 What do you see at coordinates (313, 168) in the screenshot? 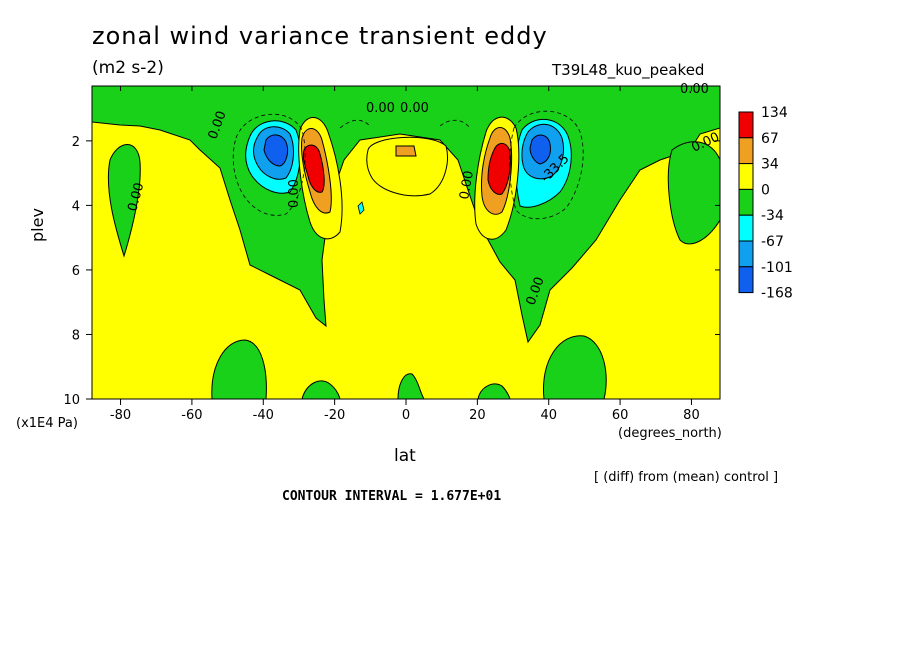
I see `left-red-core` at bounding box center [313, 168].